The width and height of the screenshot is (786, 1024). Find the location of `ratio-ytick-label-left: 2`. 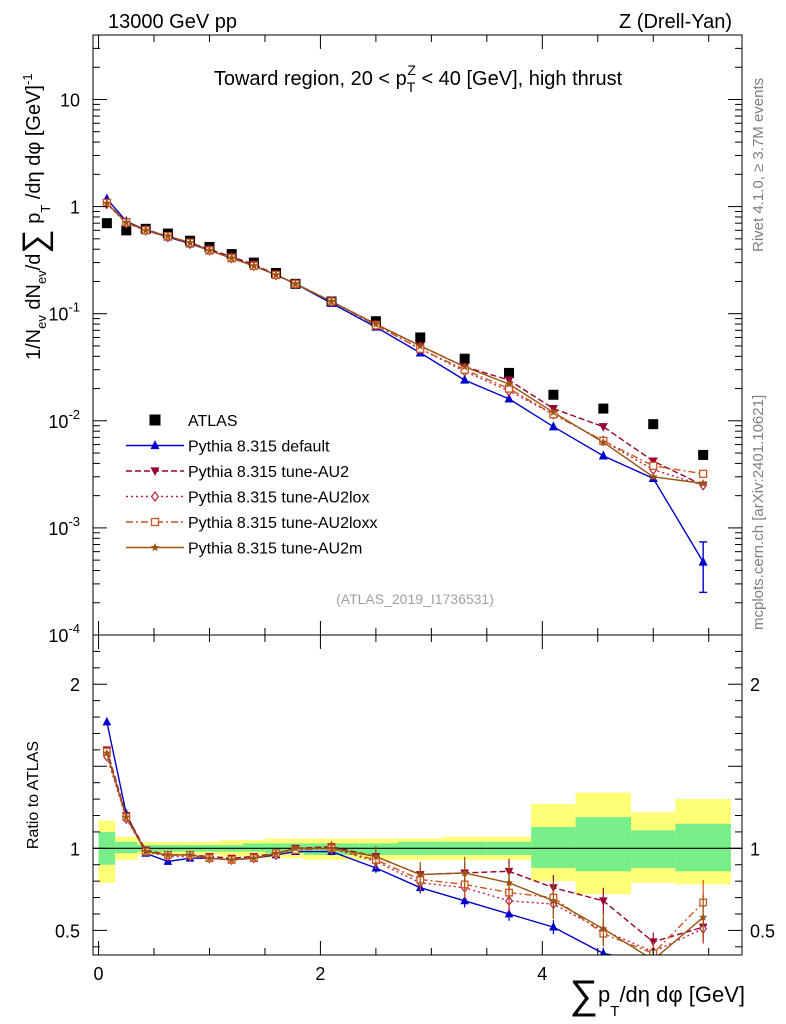

ratio-ytick-label-left: 2 is located at coordinates (75, 685).